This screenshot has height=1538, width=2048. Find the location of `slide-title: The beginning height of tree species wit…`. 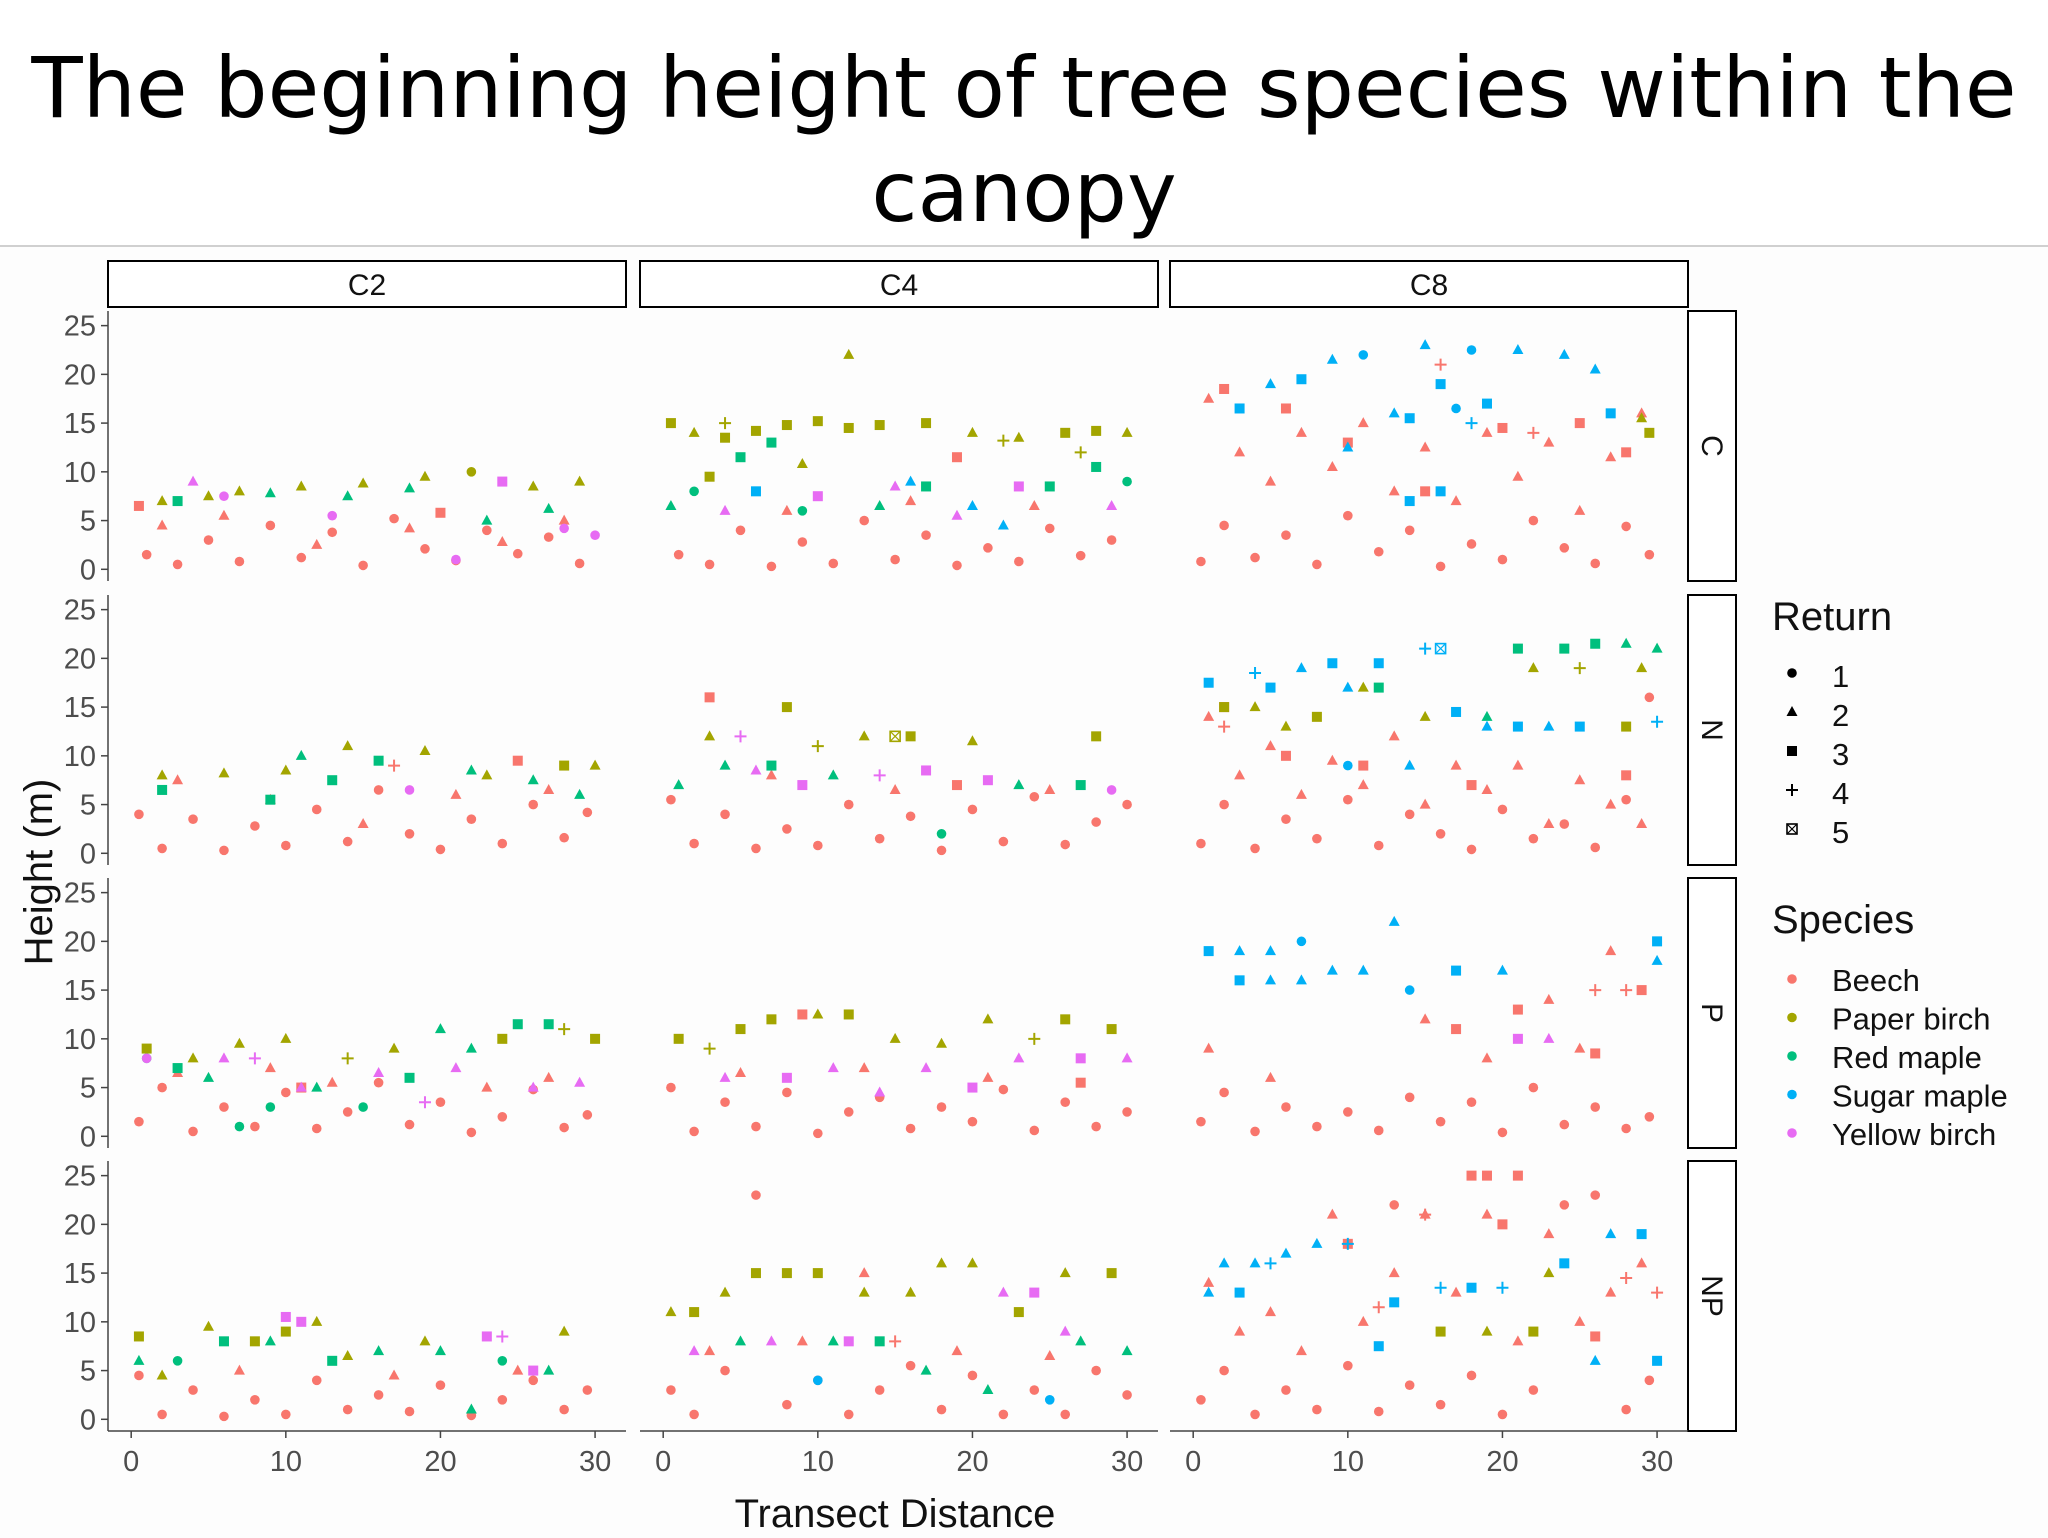

slide-title: The beginning height of tree species wit… is located at coordinates (1024, 140).